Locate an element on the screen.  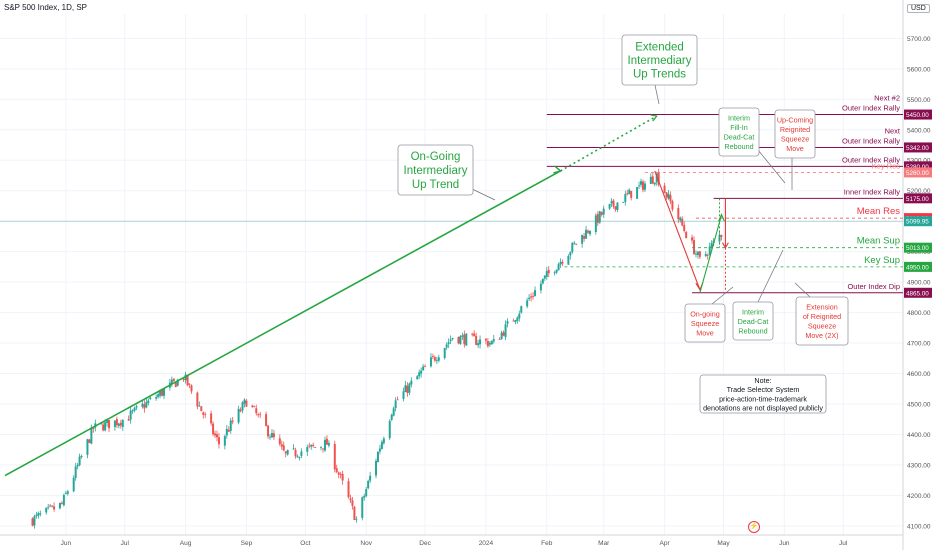
currency-label: USD is located at coordinates (918, 8).